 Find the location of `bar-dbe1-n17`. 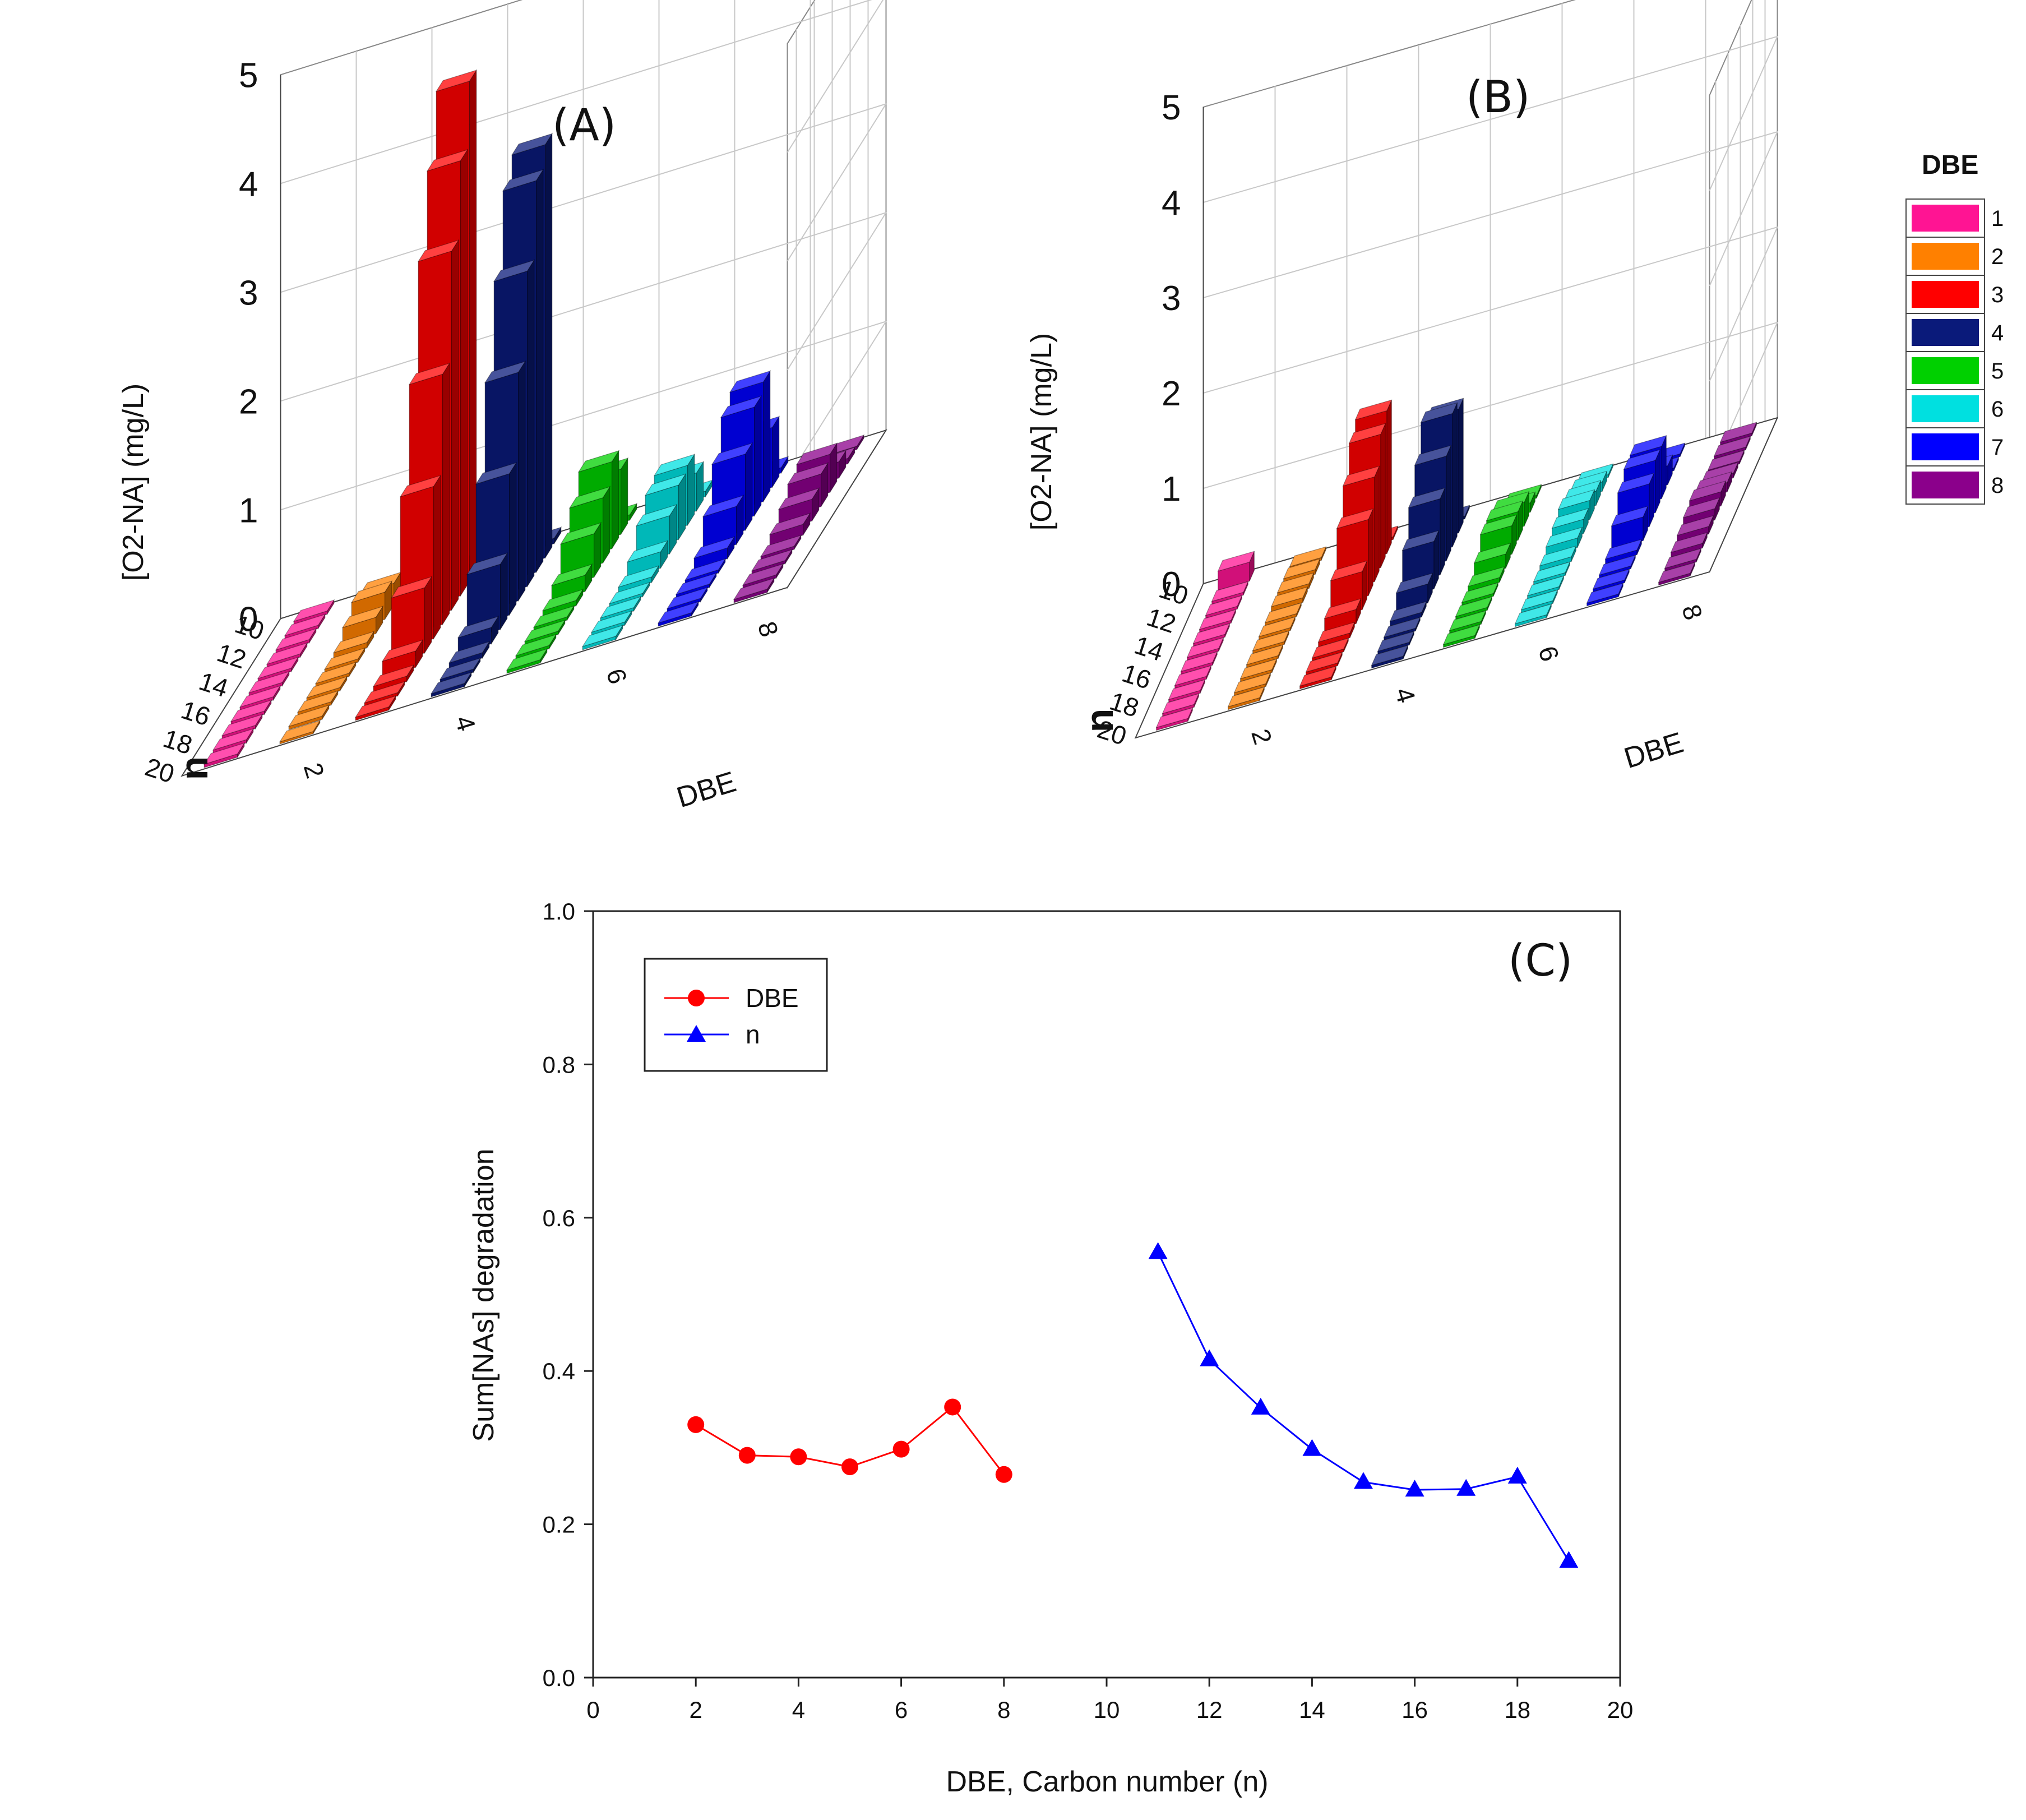

bar-dbe1-n17 is located at coordinates (251, 713).